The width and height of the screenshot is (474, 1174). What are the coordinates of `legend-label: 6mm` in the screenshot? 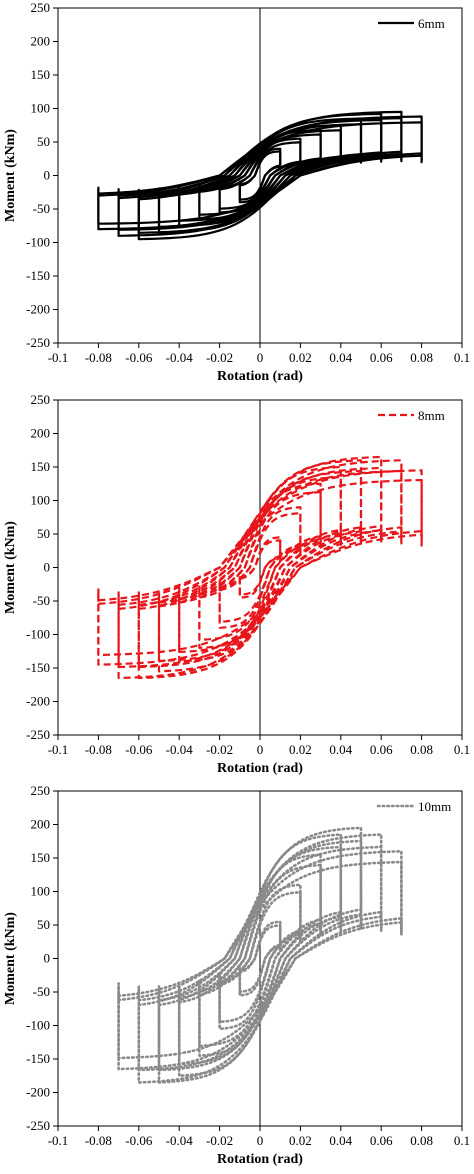 It's located at (431, 23).